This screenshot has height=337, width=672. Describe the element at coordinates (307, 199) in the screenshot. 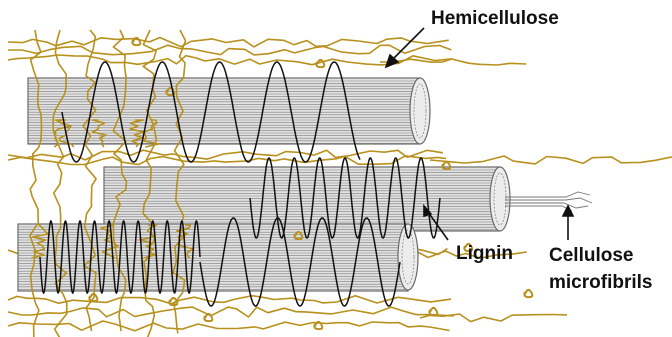

I see `cellulose-fibril-middle` at that location.